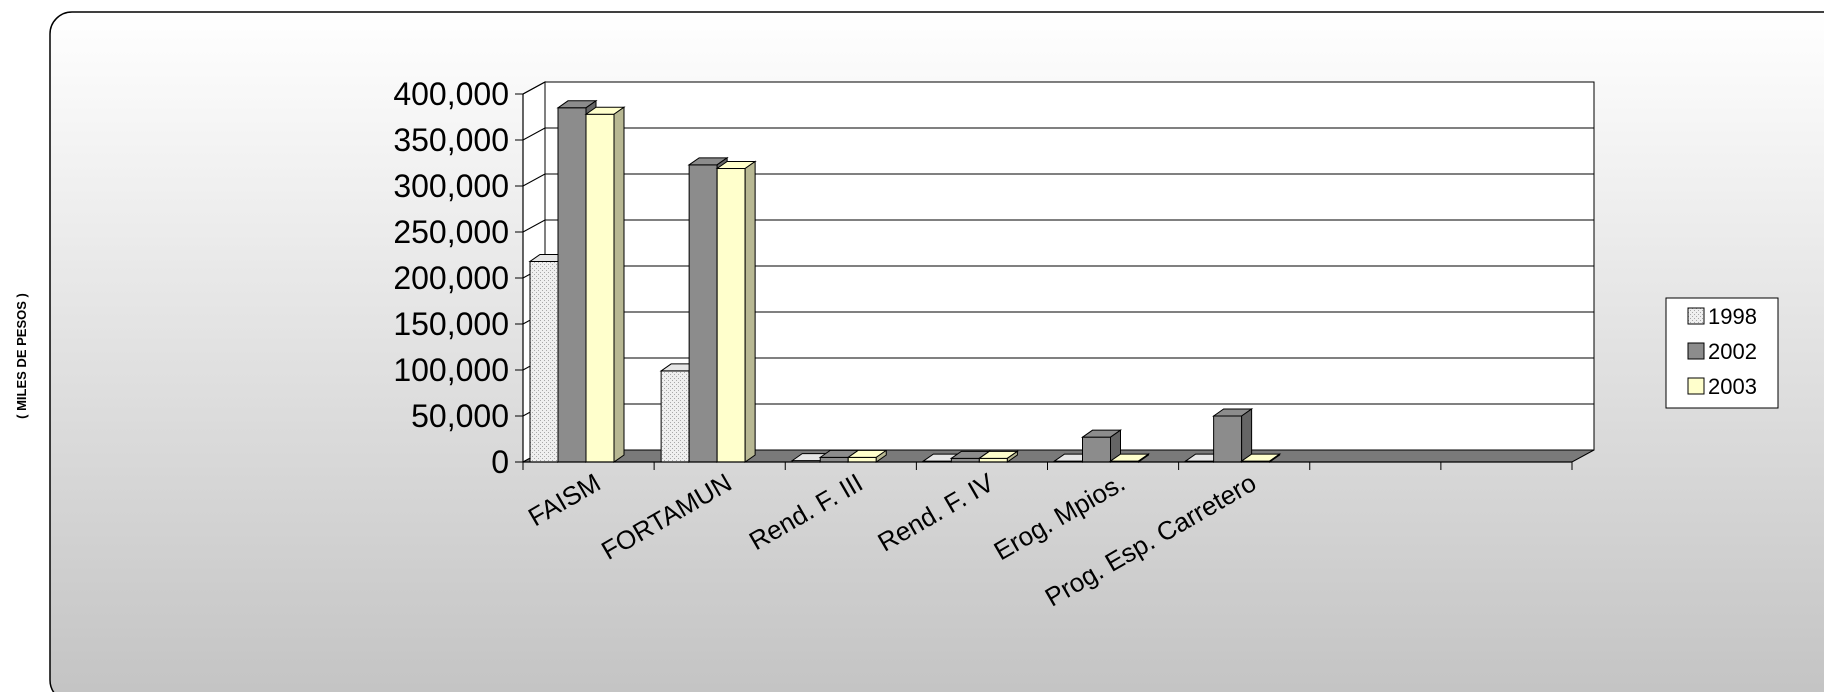 Image resolution: width=1824 pixels, height=697 pixels. What do you see at coordinates (451, 370) in the screenshot?
I see `y-tick-label: 100,000` at bounding box center [451, 370].